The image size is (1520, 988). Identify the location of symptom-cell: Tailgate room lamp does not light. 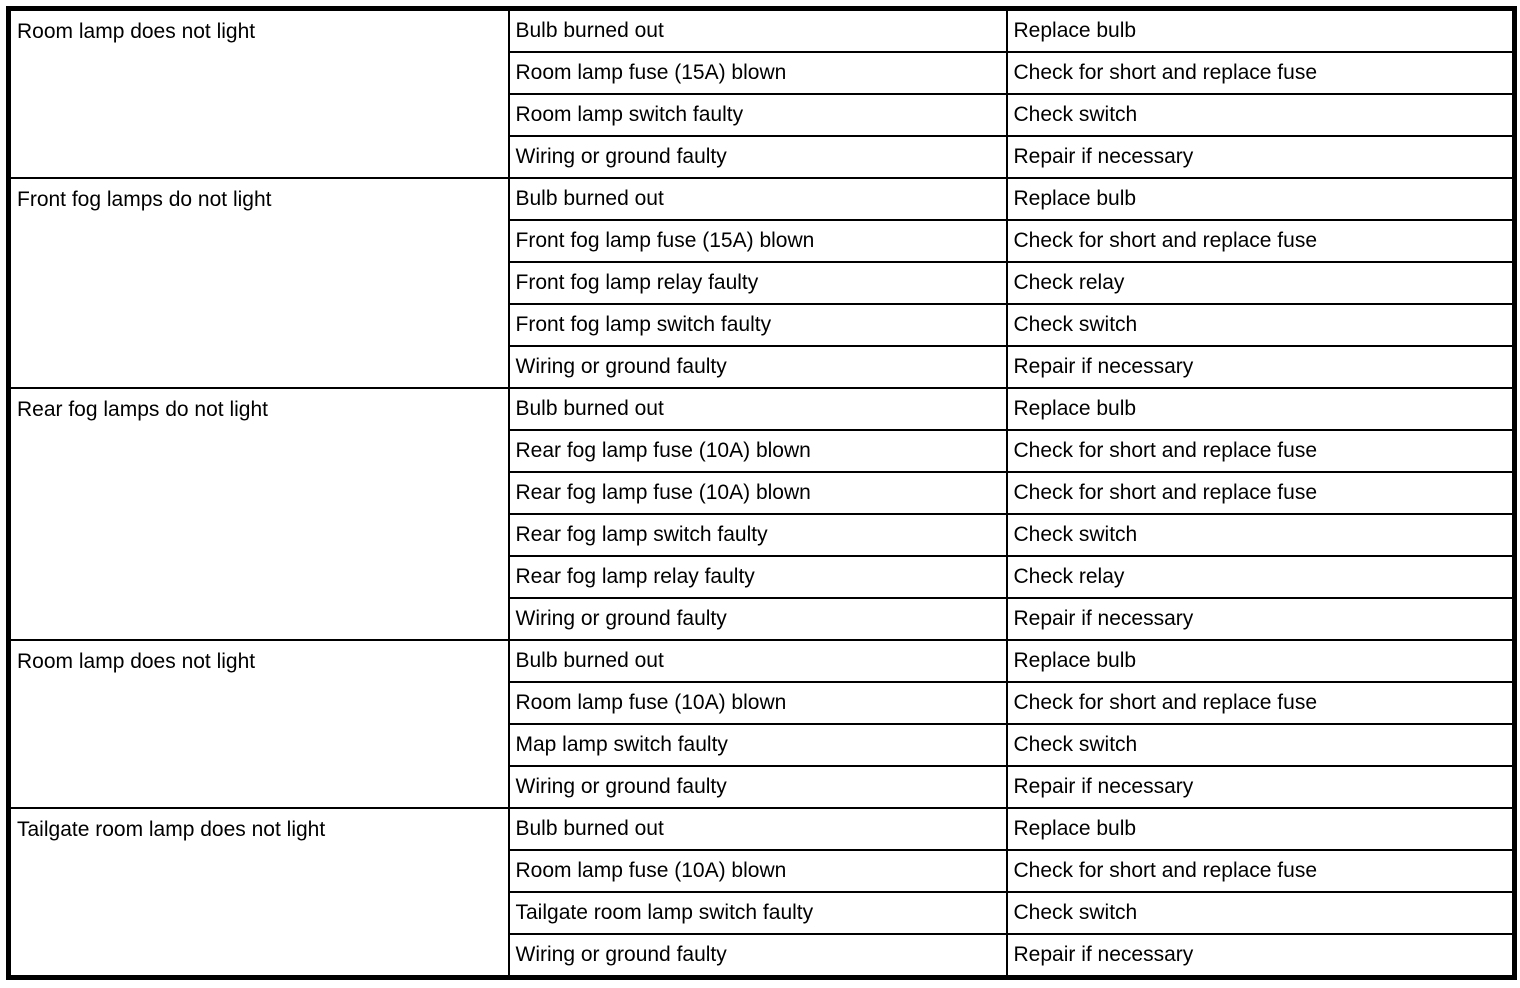
(258, 893).